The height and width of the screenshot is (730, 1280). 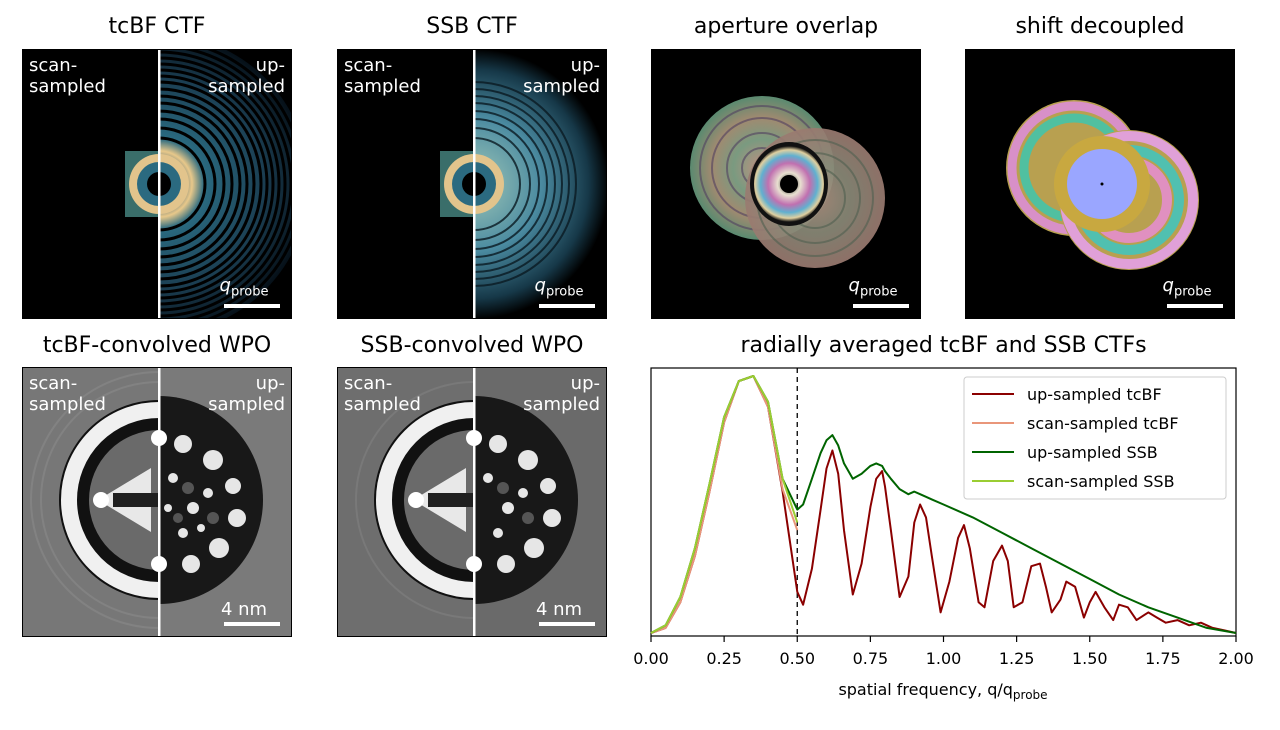 What do you see at coordinates (1163, 658) in the screenshot?
I see `x-tick-label: 1.75` at bounding box center [1163, 658].